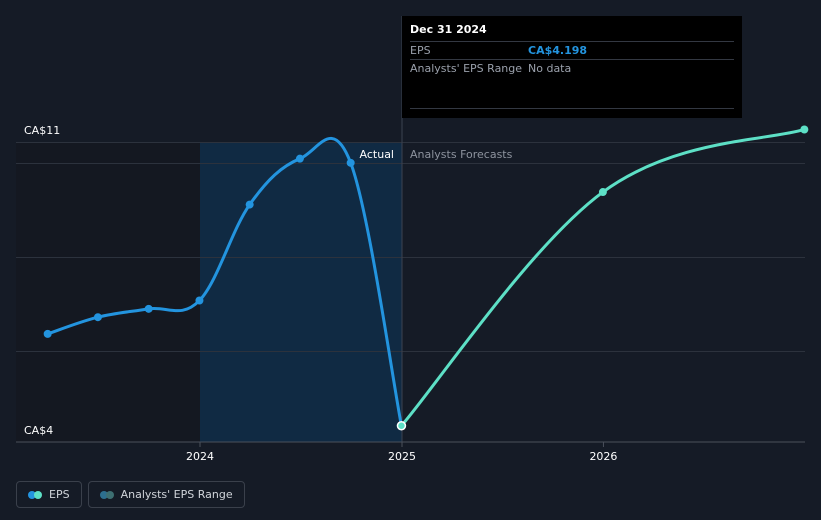  What do you see at coordinates (466, 68) in the screenshot?
I see `tooltip-range-label: Analysts' EPS Range` at bounding box center [466, 68].